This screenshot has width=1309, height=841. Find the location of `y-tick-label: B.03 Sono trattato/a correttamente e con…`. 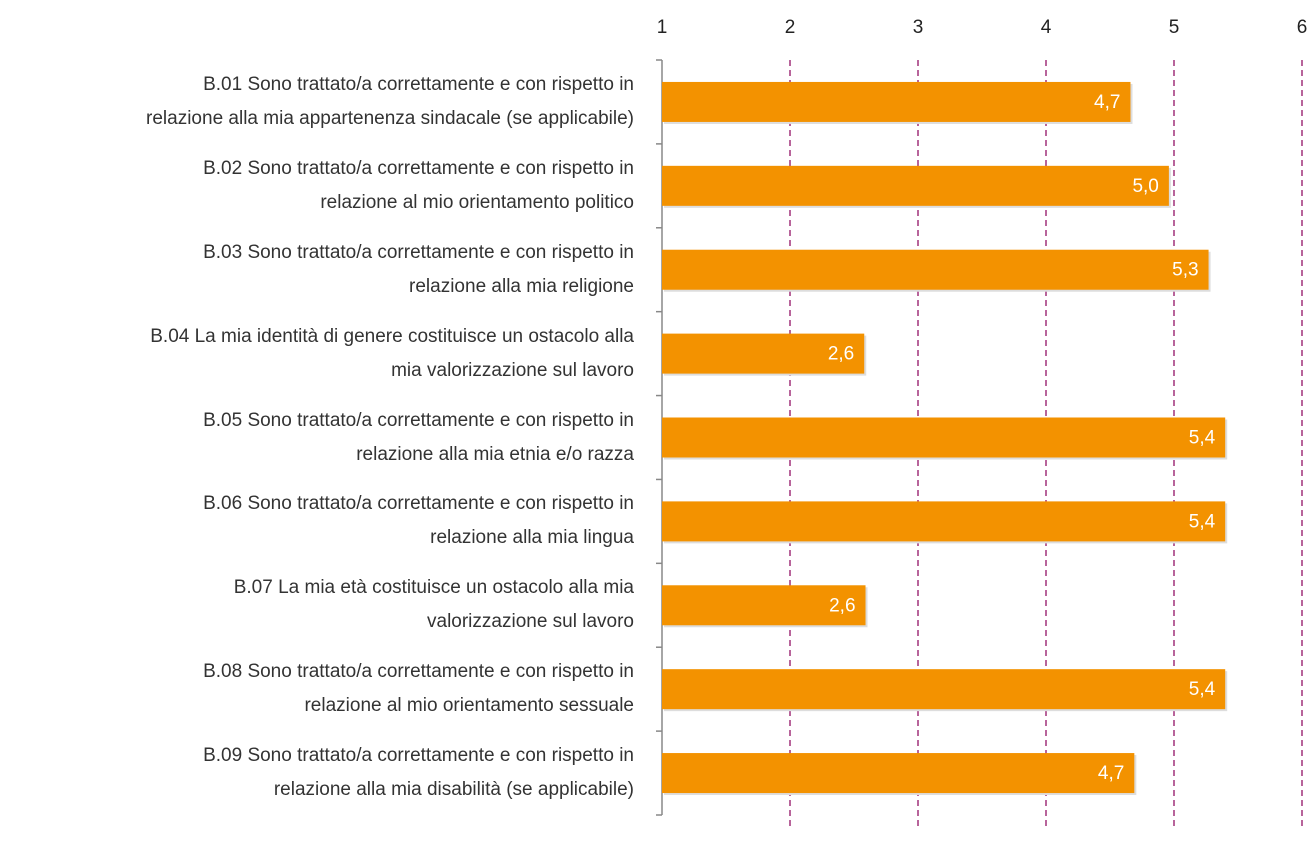

y-tick-label: B.03 Sono trattato/a correttamente e con… is located at coordinates (418, 269).